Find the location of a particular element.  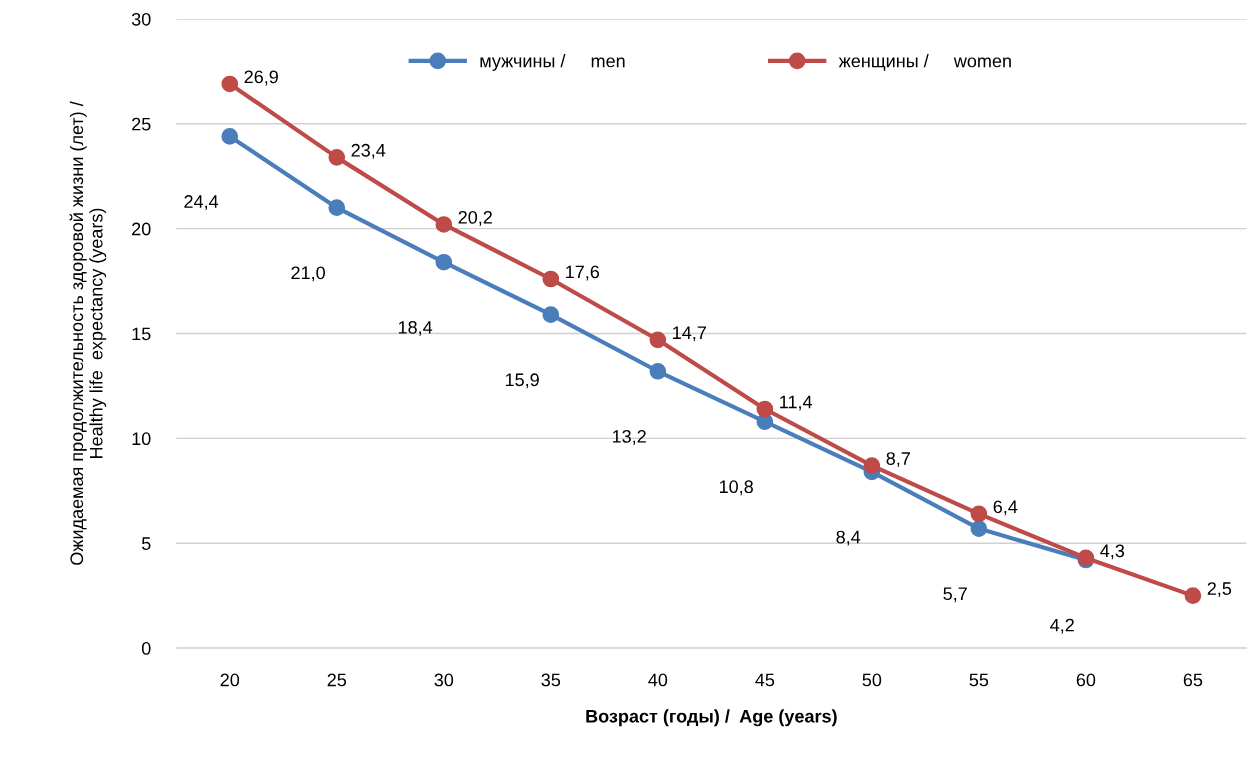

y-tick-label: 20 is located at coordinates (141, 229).